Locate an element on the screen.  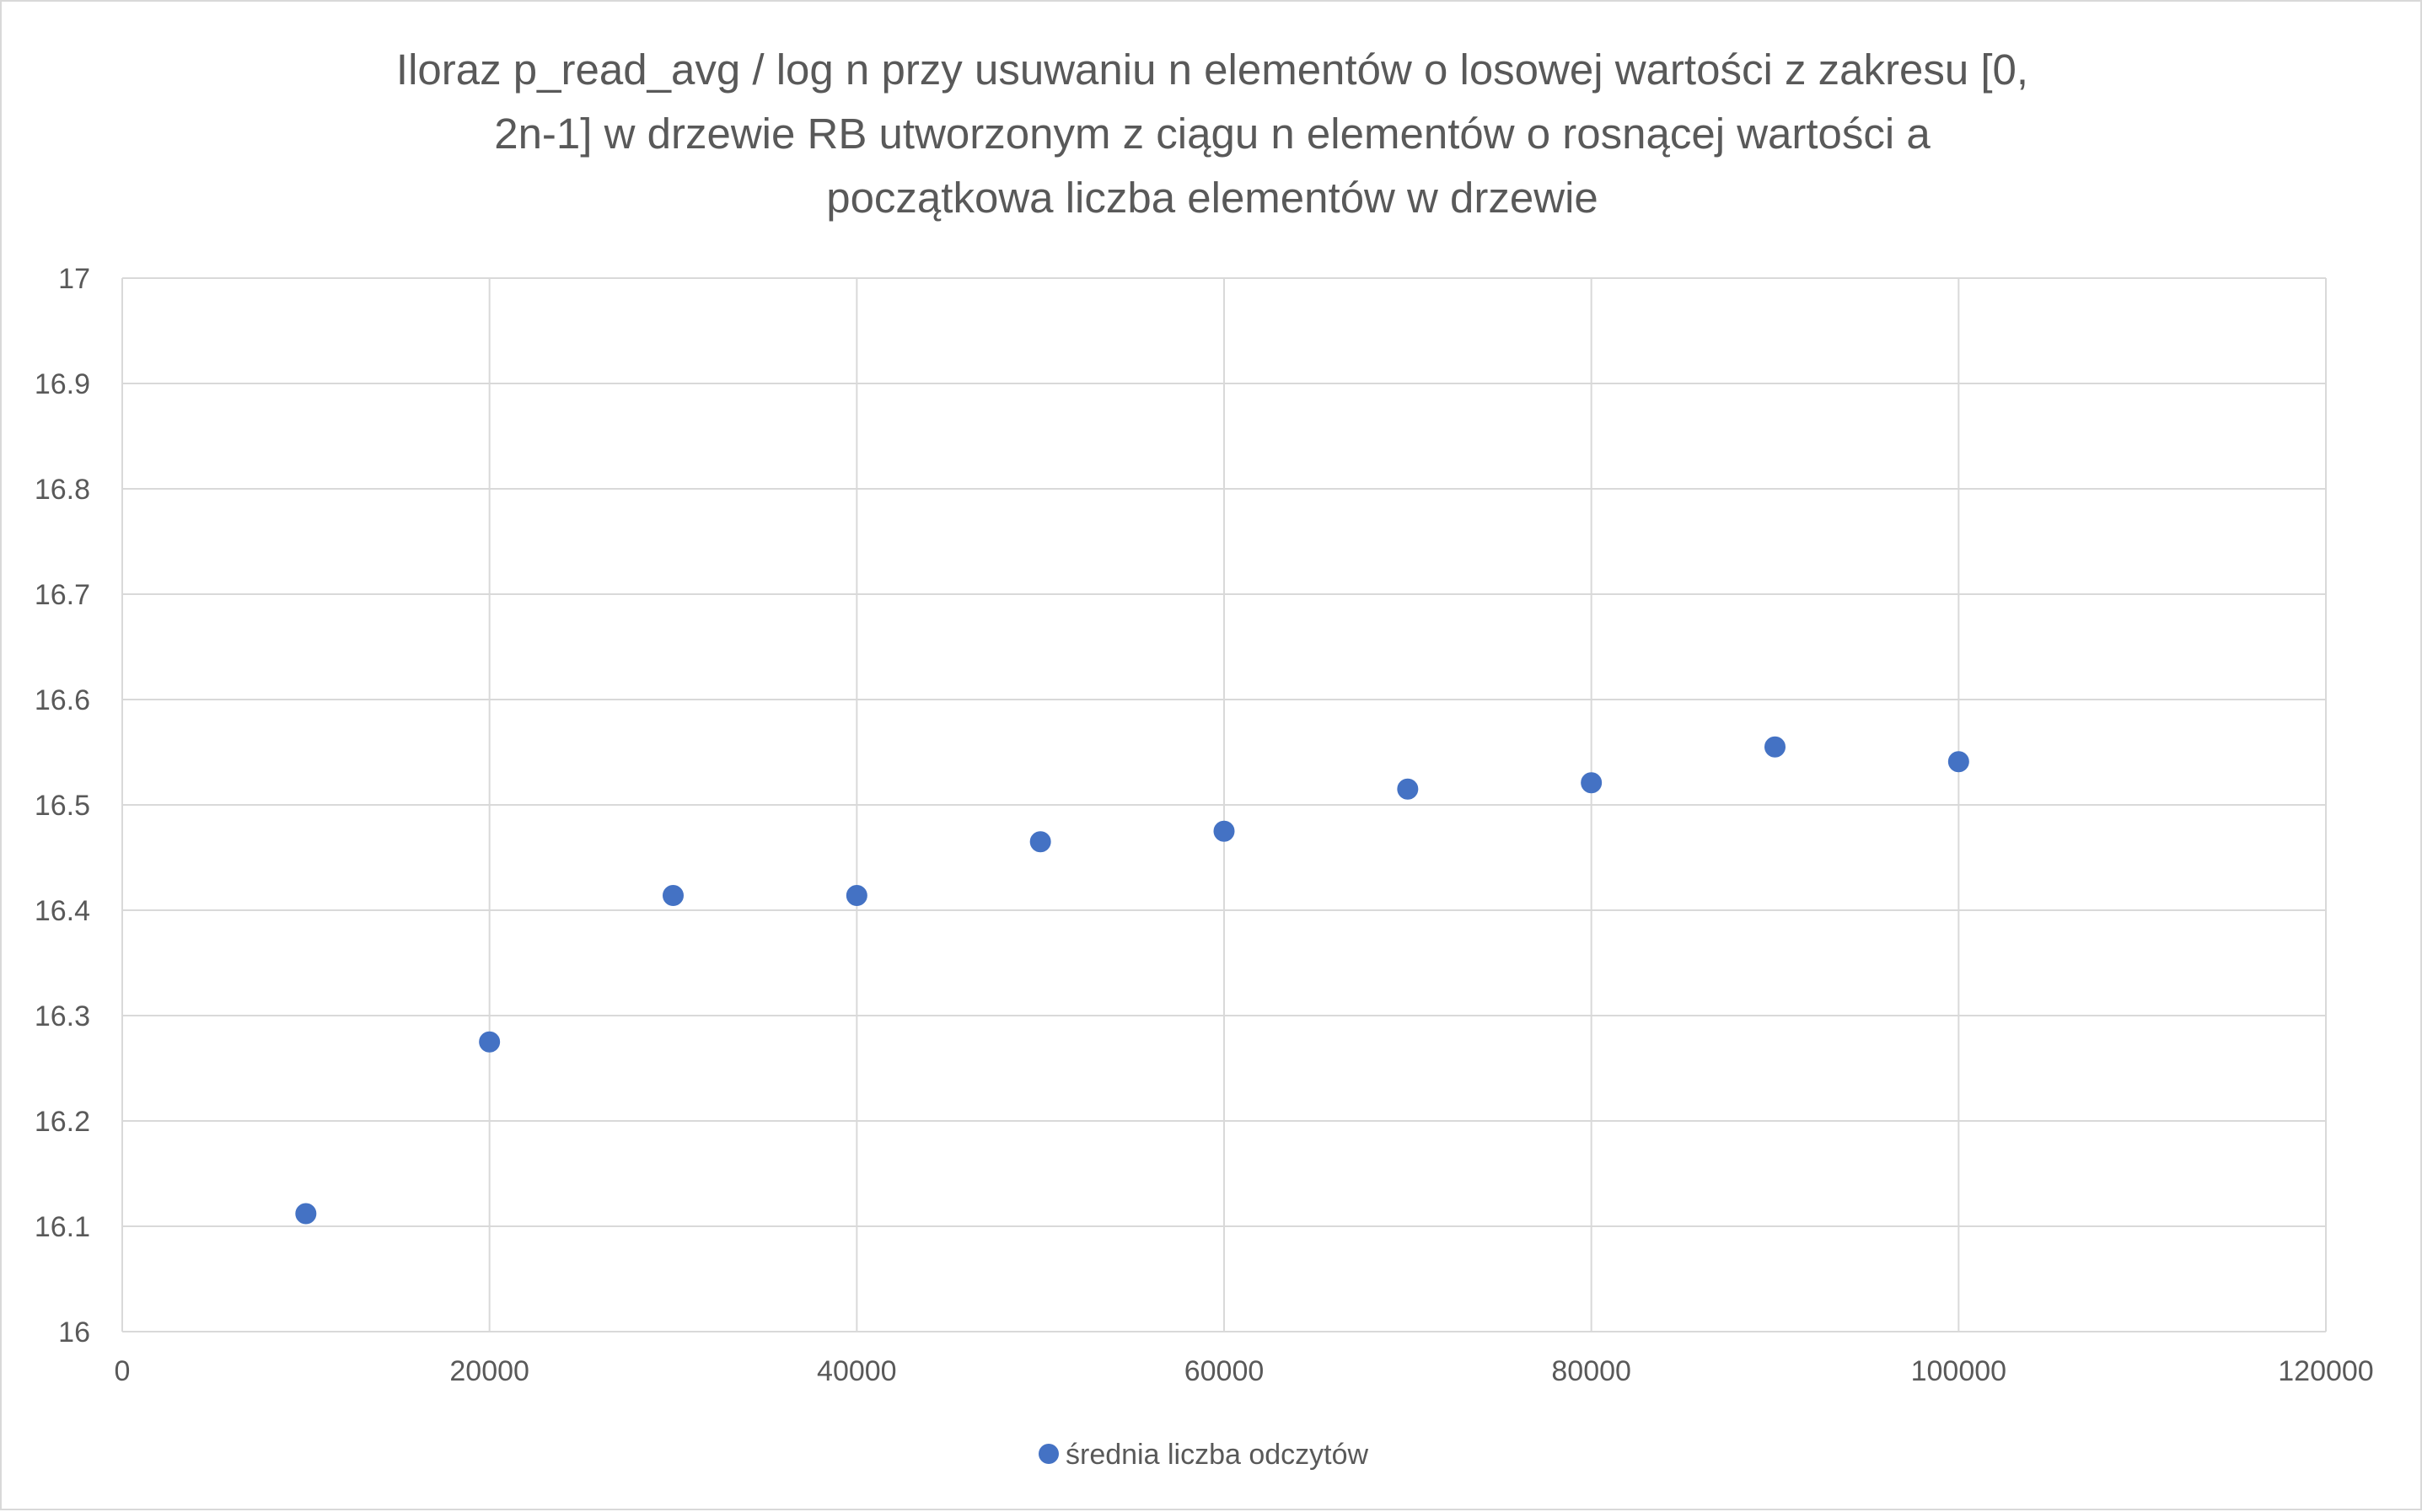
y-tick-label: 16.7 is located at coordinates (63, 595).